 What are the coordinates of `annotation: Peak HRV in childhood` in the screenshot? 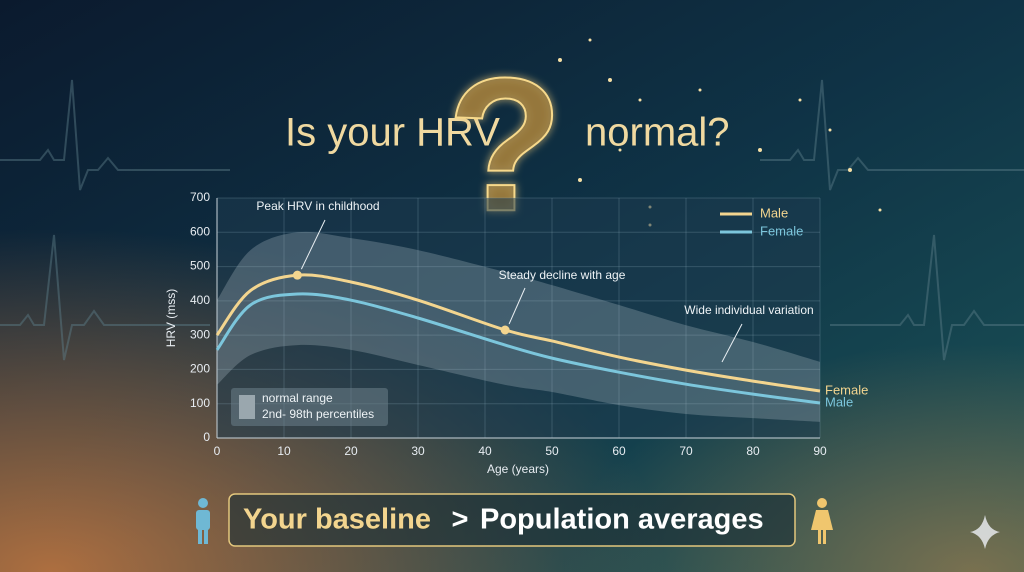 It's located at (317, 206).